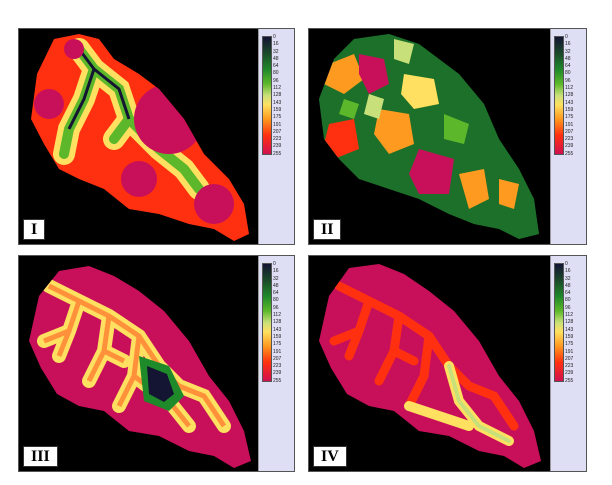 This screenshot has width=612, height=485. Describe the element at coordinates (330, 456) in the screenshot. I see `panel-label: IV` at that location.